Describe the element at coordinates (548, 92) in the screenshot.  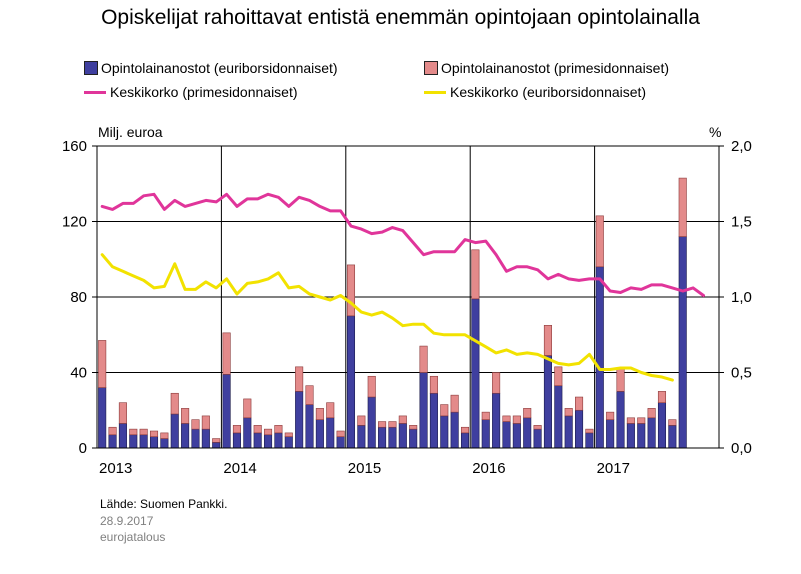
I see `legend-label: Keskikorko (euriborsidonnaiset)` at that location.